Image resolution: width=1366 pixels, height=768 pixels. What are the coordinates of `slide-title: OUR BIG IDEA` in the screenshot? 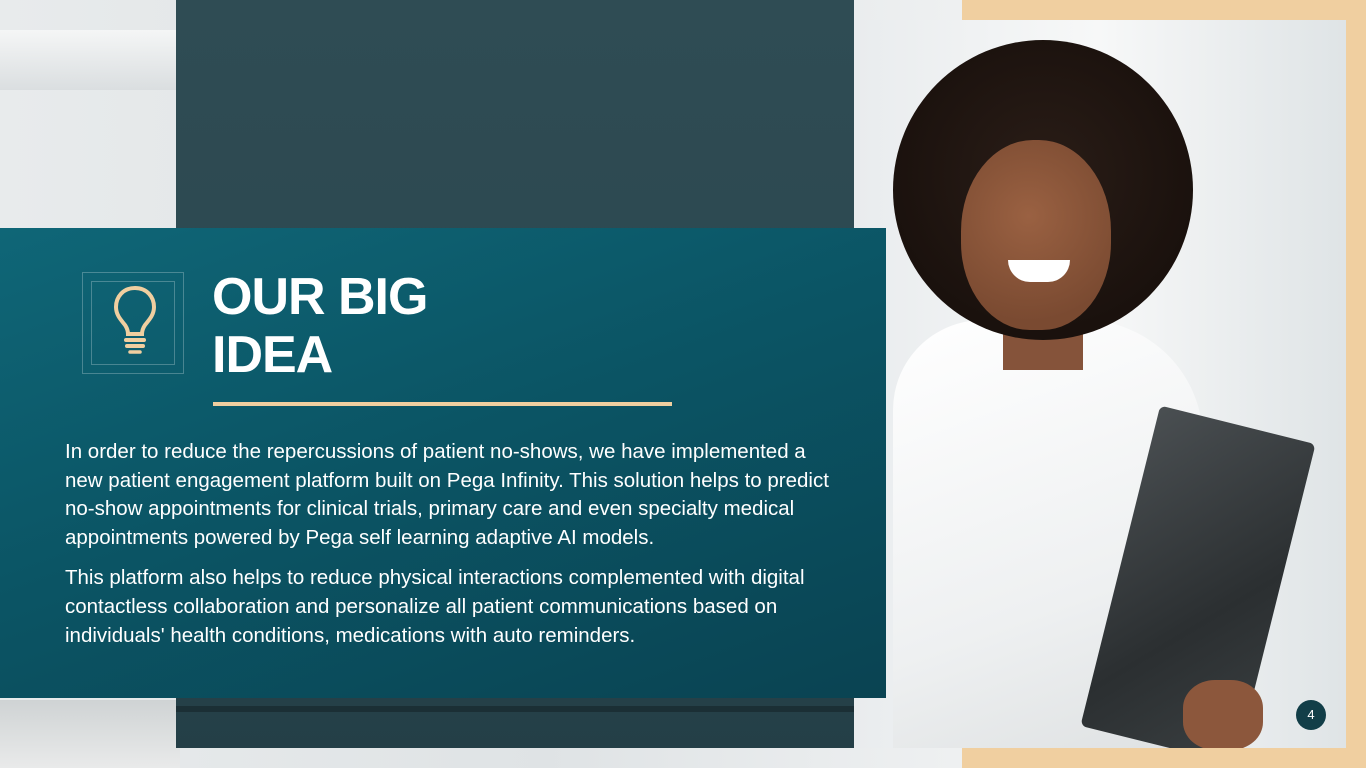 It's located at (320, 326).